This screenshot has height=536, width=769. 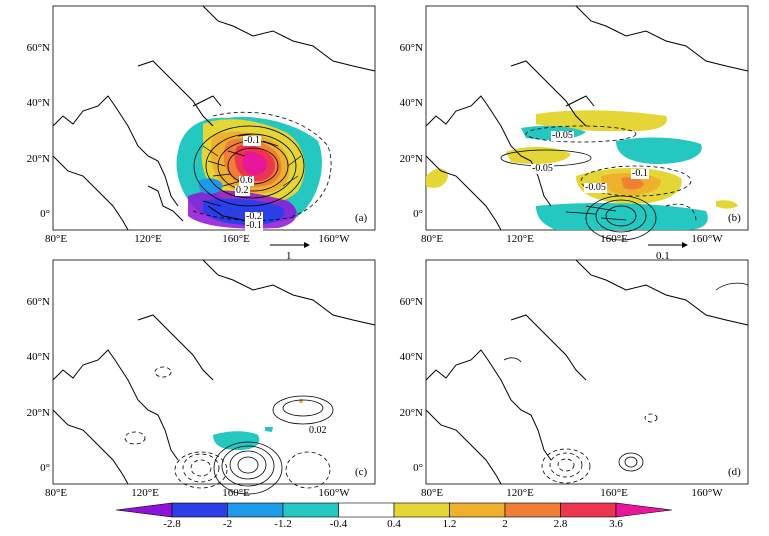 What do you see at coordinates (227, 524) in the screenshot?
I see `colorbar-tick-label: -2` at bounding box center [227, 524].